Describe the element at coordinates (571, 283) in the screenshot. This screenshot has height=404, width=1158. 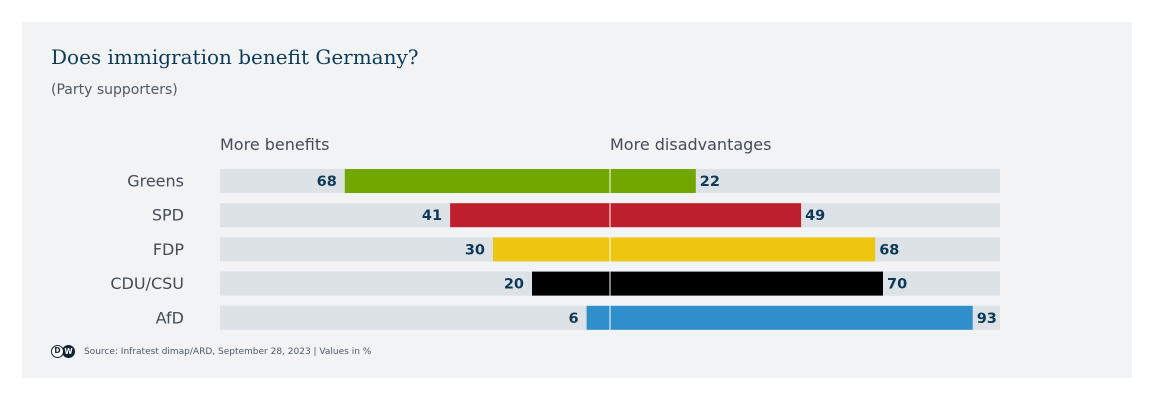
I see `bar-benefits-cdu-csu` at that location.